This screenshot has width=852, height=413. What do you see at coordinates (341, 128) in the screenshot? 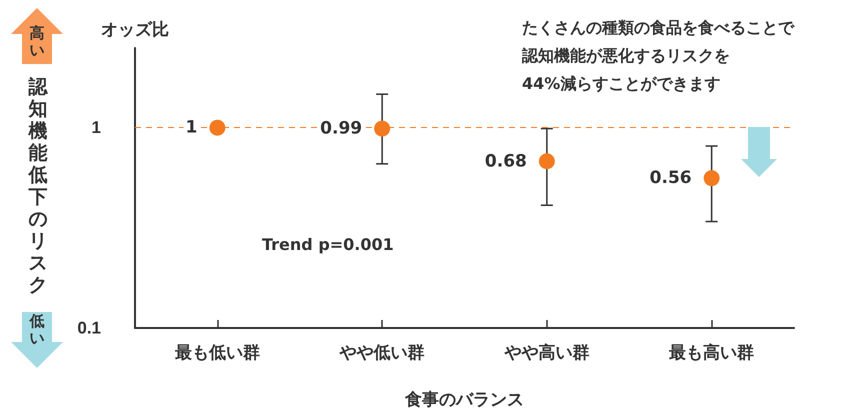
I see `data-label: 0.99` at bounding box center [341, 128].